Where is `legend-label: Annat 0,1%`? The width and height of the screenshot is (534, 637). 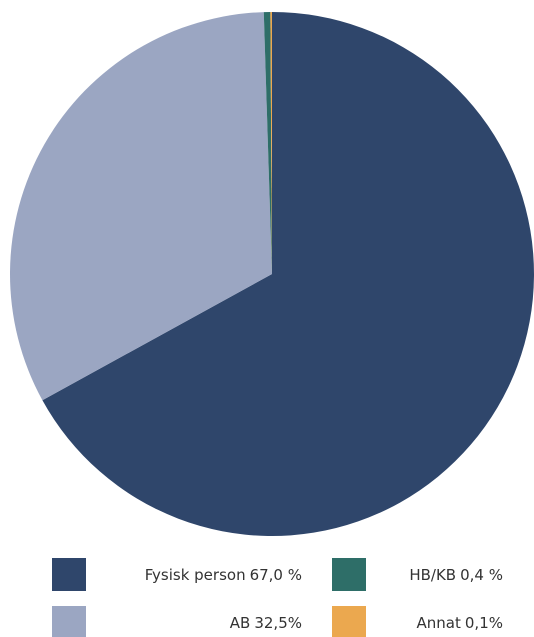 legend-label: Annat 0,1% is located at coordinates (460, 623).